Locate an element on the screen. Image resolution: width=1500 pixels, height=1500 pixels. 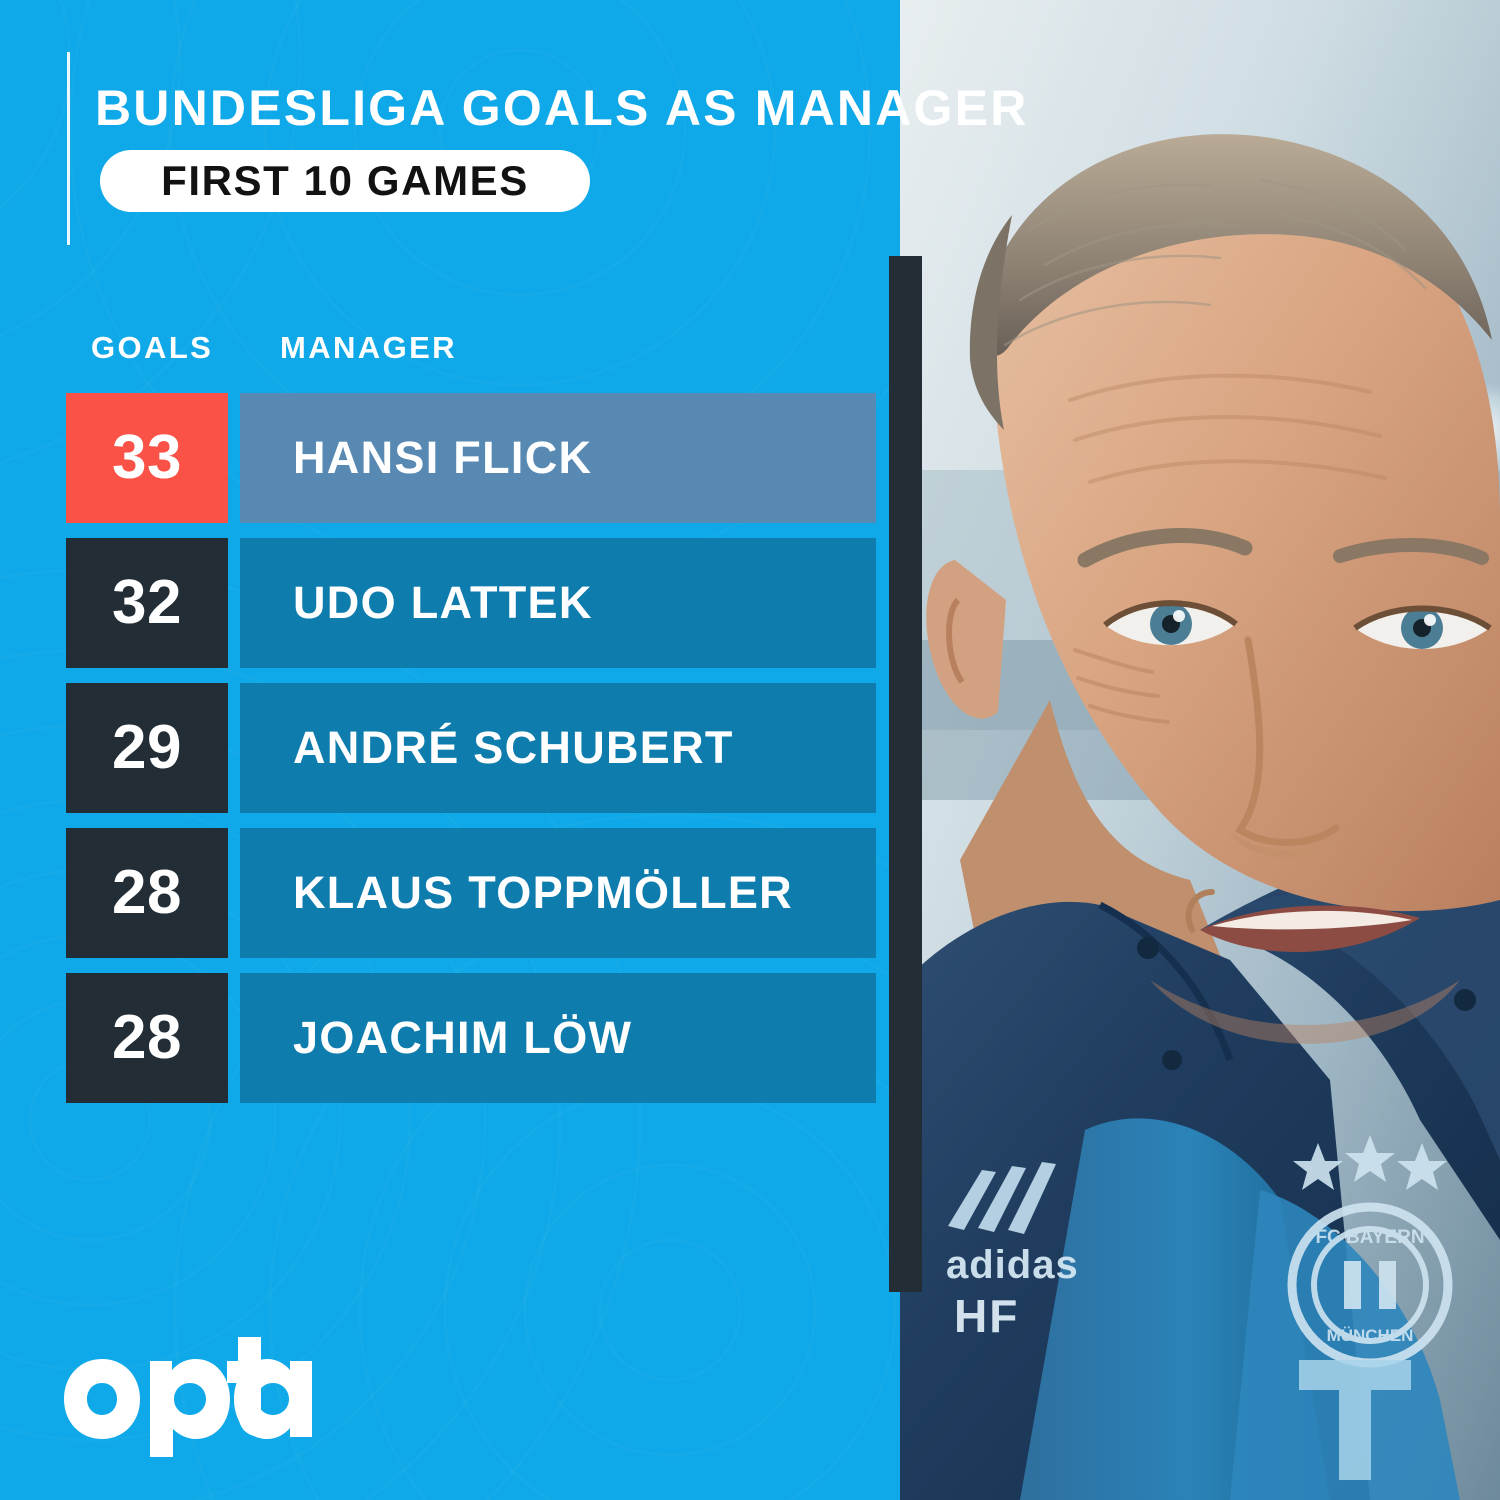
manager-cell: HANSI FLICK is located at coordinates (558, 458).